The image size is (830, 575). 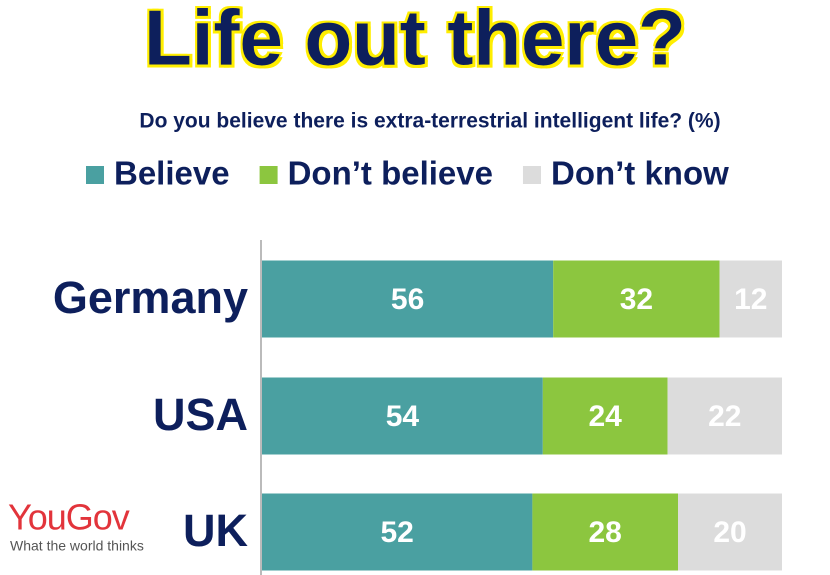 I want to click on value-label: 54, so click(x=403, y=416).